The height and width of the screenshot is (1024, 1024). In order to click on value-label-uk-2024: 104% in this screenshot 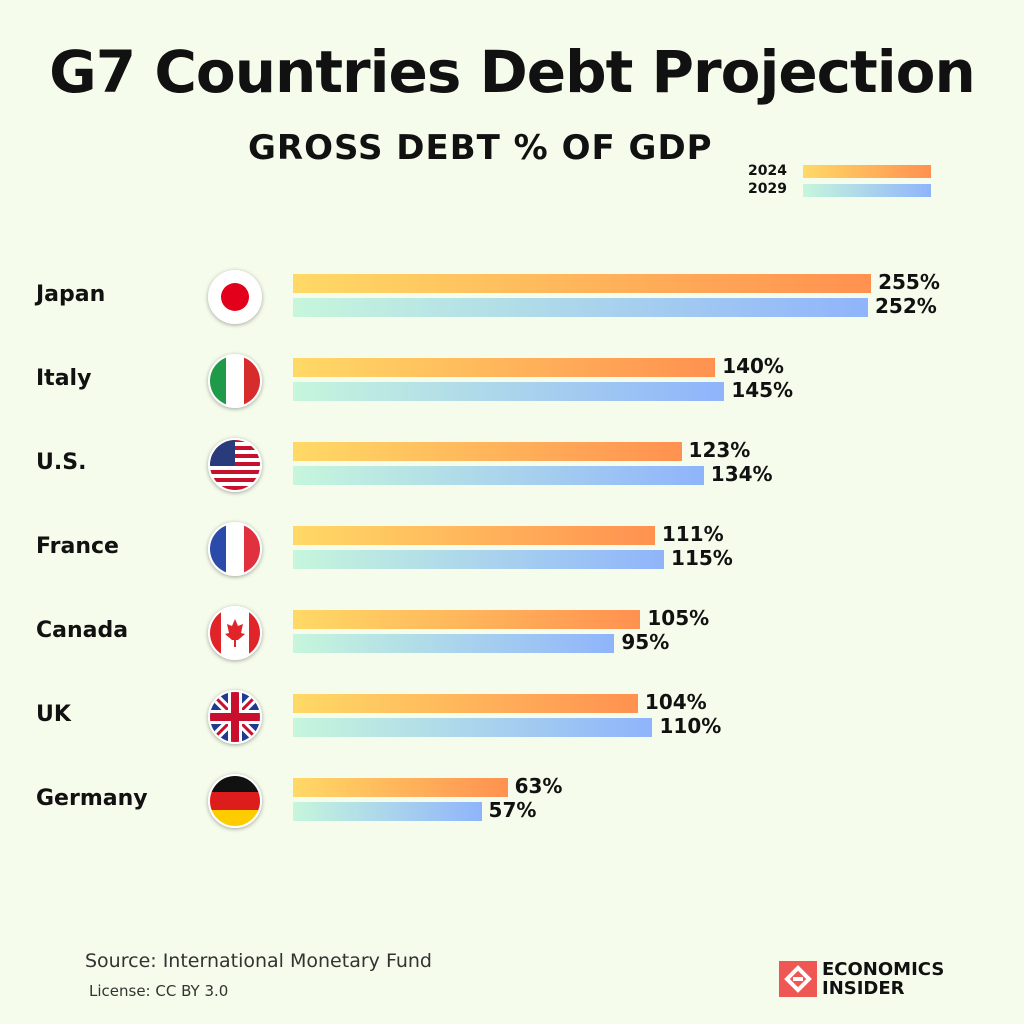, I will do `click(675, 702)`.